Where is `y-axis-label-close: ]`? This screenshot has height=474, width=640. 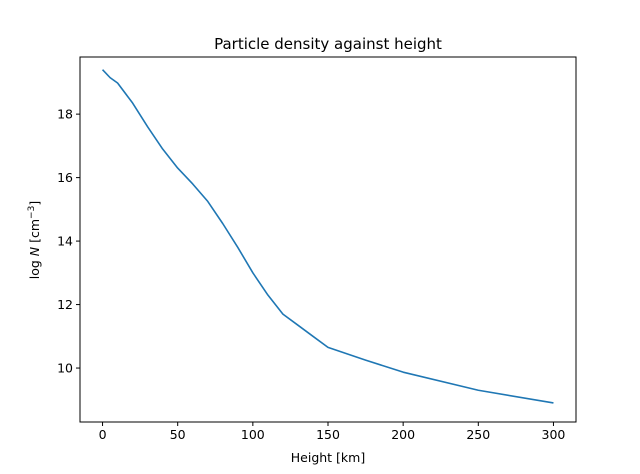
y-axis-label-close: ] is located at coordinates (34, 203).